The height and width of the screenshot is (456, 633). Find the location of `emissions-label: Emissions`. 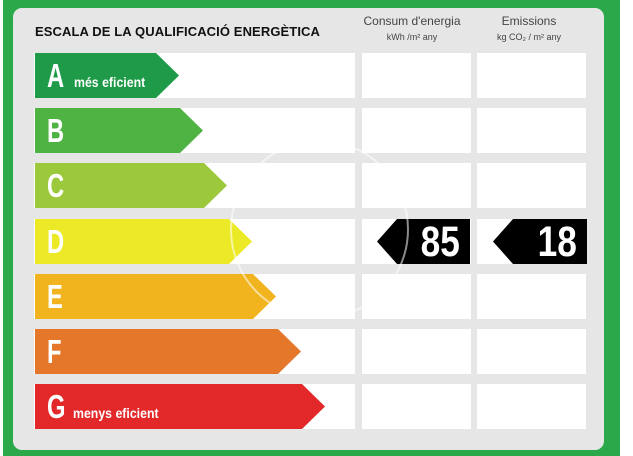

emissions-label: Emissions is located at coordinates (529, 21).